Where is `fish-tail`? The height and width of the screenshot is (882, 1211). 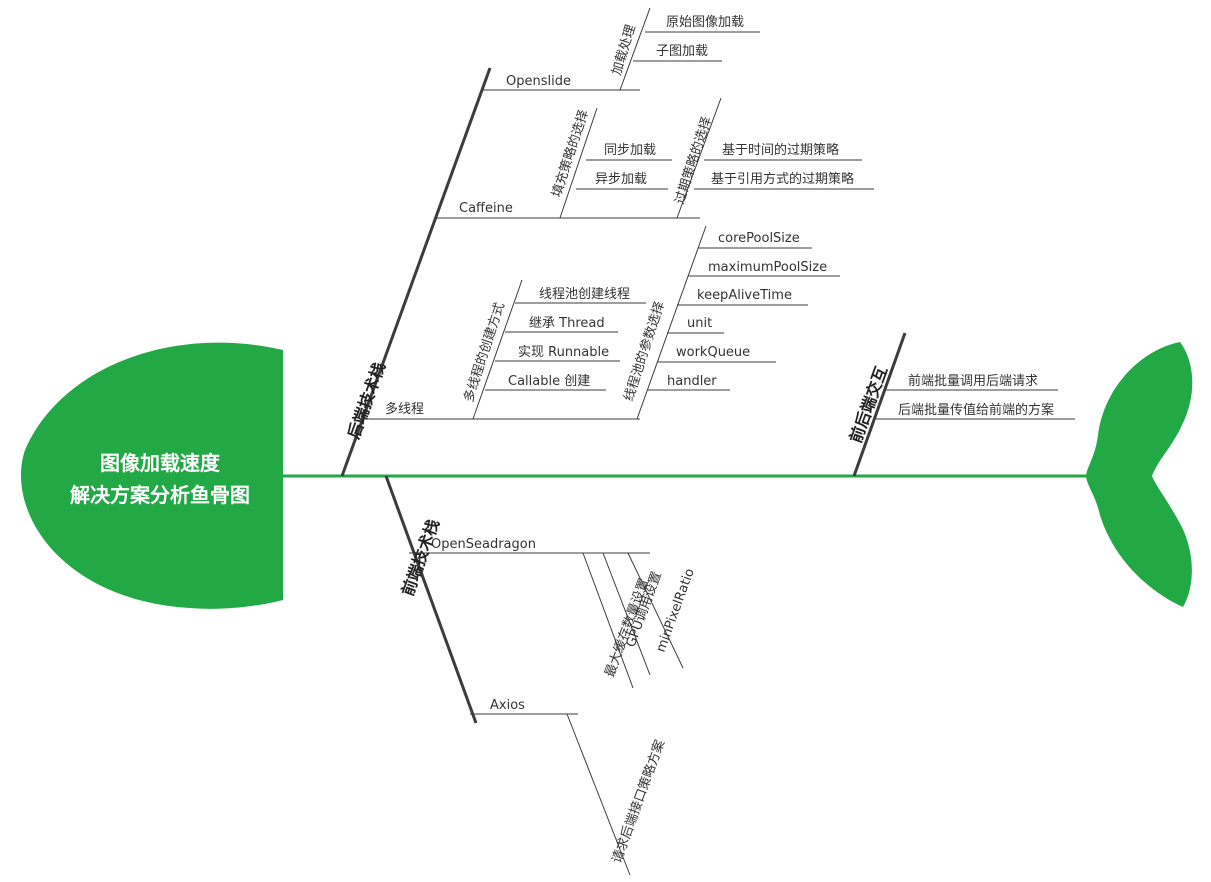 fish-tail is located at coordinates (1139, 474).